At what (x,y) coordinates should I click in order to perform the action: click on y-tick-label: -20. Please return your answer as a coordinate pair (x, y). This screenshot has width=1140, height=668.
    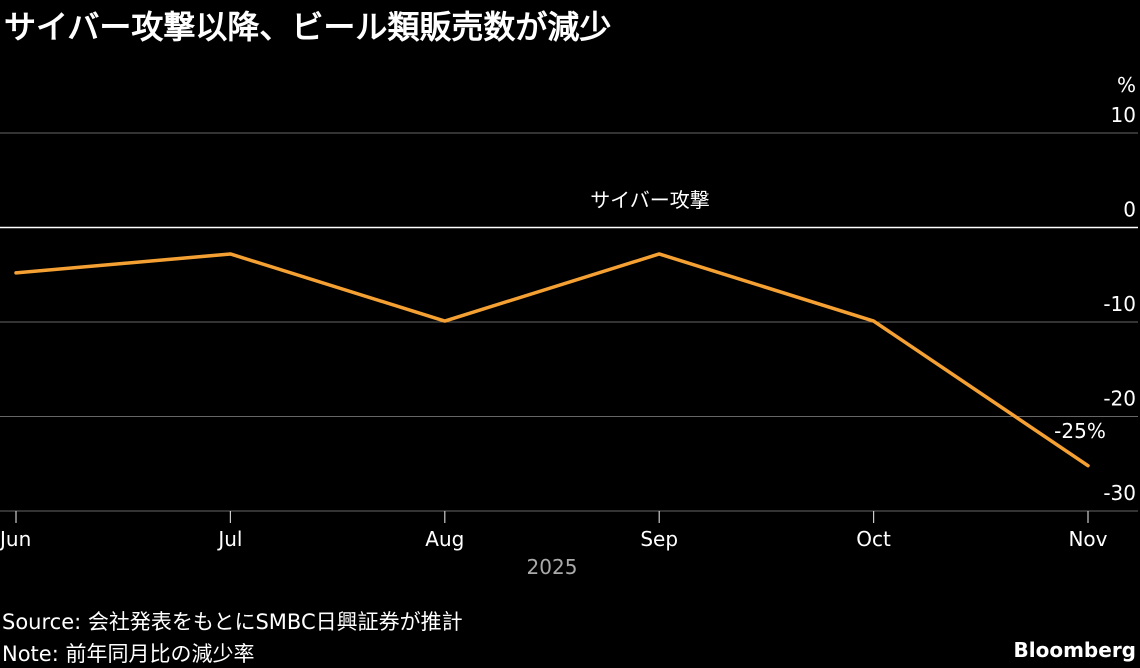
    Looking at the image, I should click on (1119, 399).